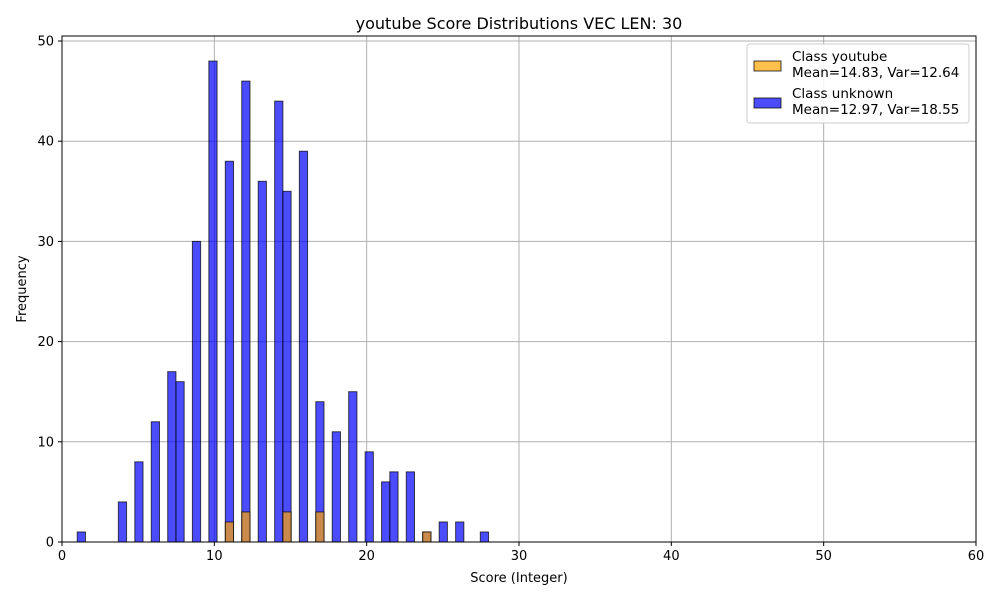 The width and height of the screenshot is (1000, 600). What do you see at coordinates (45, 242) in the screenshot?
I see `y-tick-label-3: 30` at bounding box center [45, 242].